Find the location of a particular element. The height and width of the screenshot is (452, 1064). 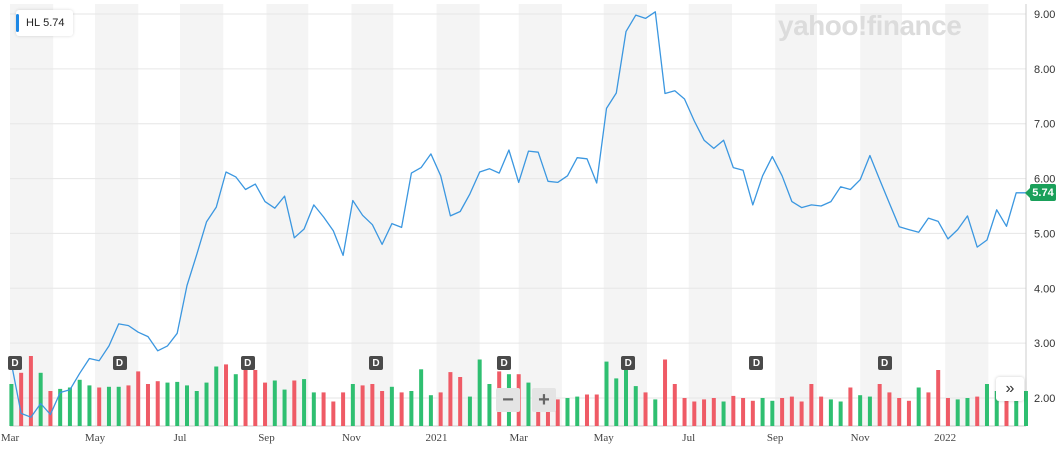

x-tick-label: Mar is located at coordinates (519, 438).